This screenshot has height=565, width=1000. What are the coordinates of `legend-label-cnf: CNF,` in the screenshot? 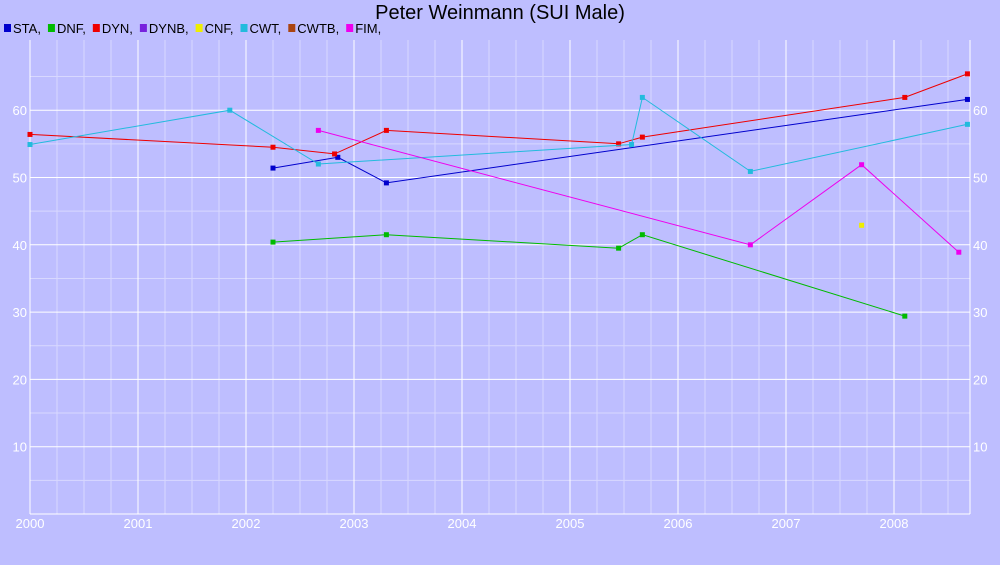 It's located at (219, 28).